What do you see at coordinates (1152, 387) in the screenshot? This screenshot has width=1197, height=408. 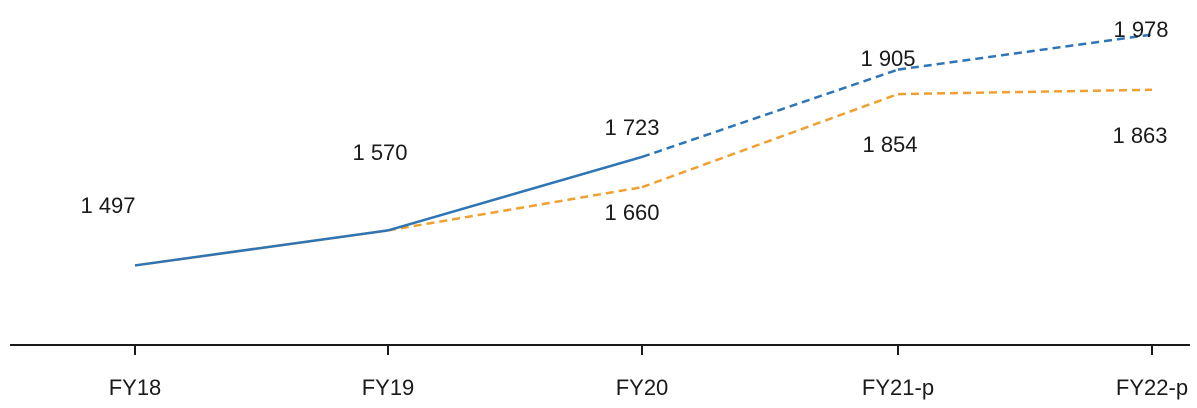 I see `x-tick-label: FY22-p` at bounding box center [1152, 387].